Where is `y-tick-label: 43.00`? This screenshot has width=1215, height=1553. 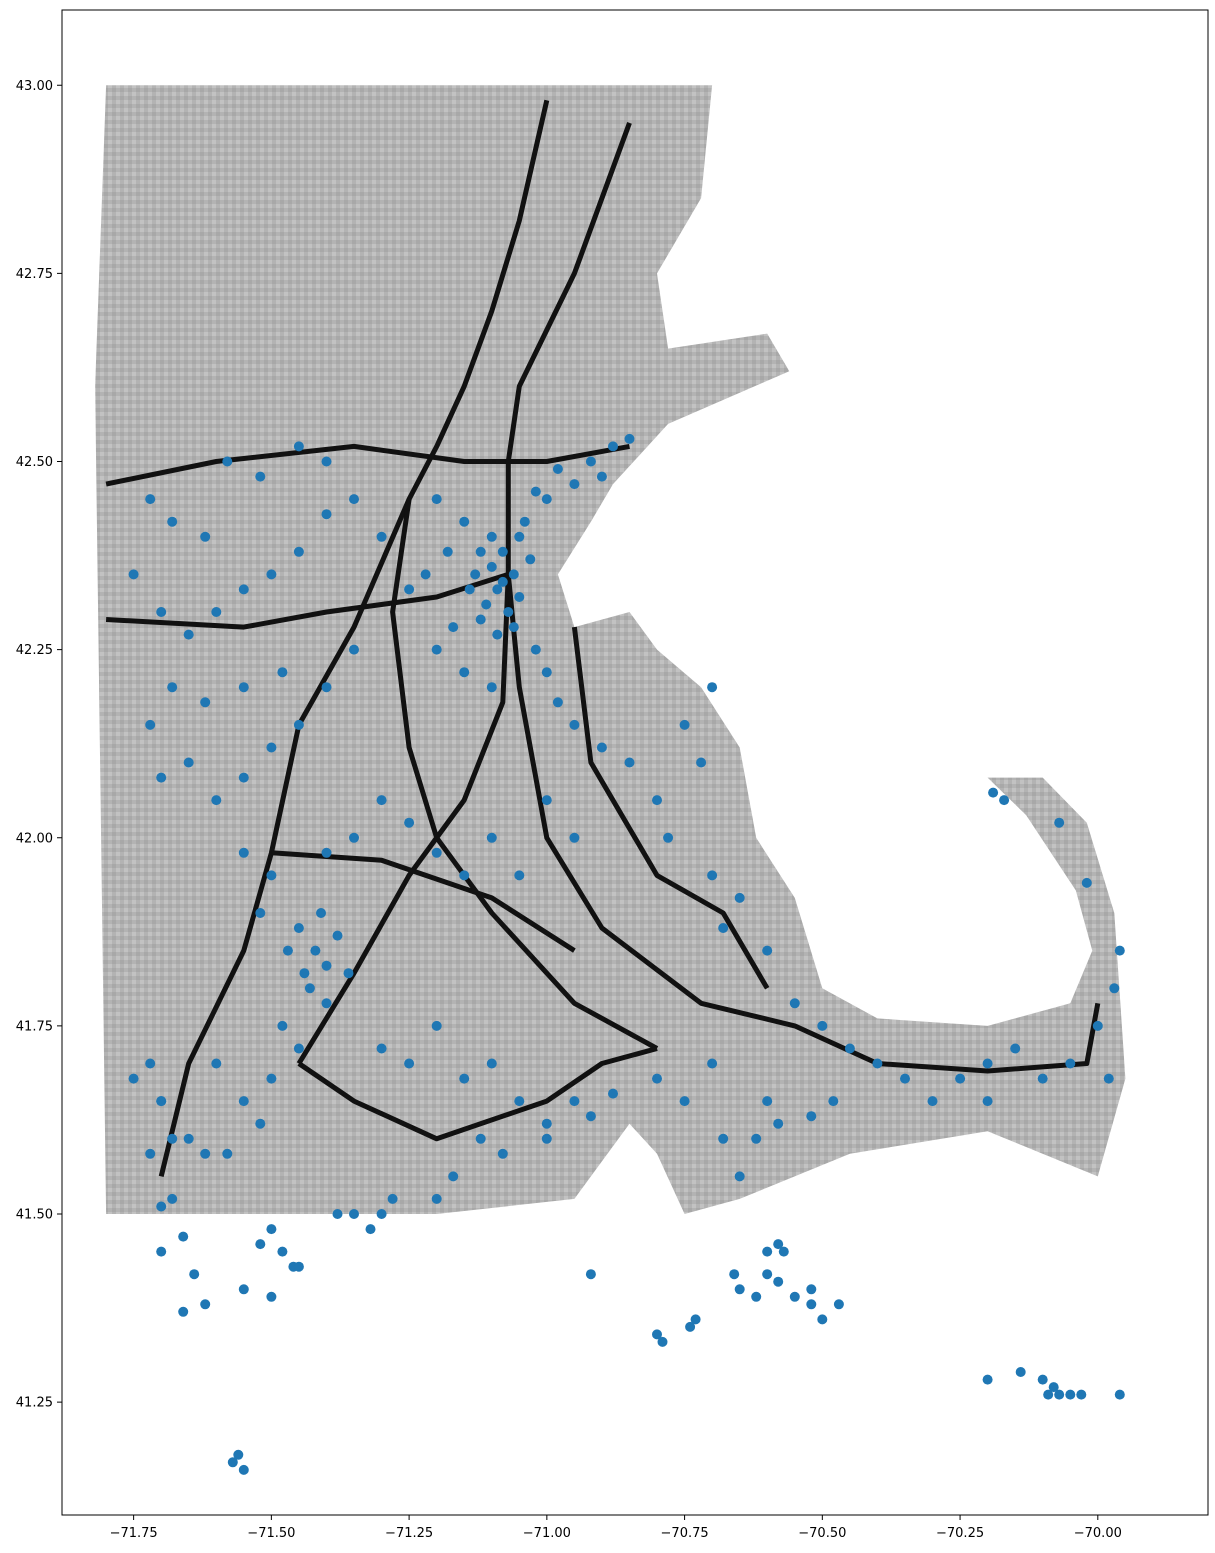
y-tick-label: 43.00 is located at coordinates (34, 86).